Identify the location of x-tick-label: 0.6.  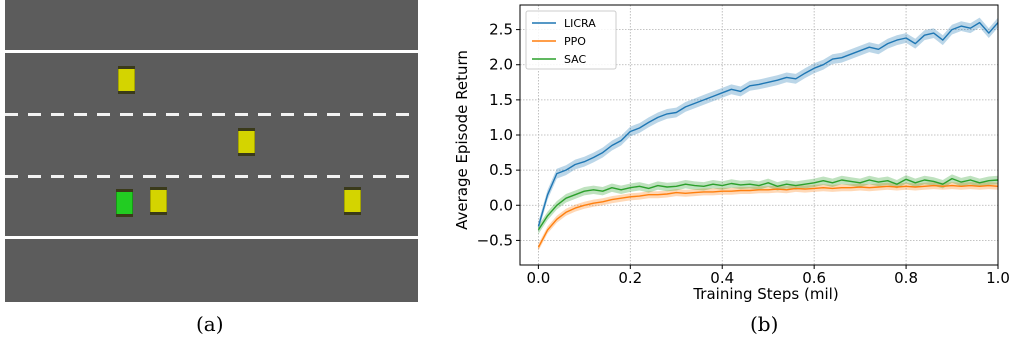
(814, 278).